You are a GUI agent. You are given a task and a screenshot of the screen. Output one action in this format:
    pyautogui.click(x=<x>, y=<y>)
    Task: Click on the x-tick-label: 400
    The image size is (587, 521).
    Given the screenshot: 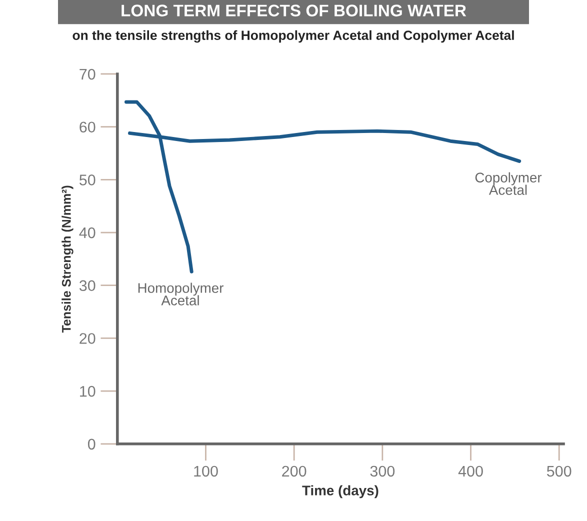 What is the action you would take?
    pyautogui.click(x=470, y=471)
    